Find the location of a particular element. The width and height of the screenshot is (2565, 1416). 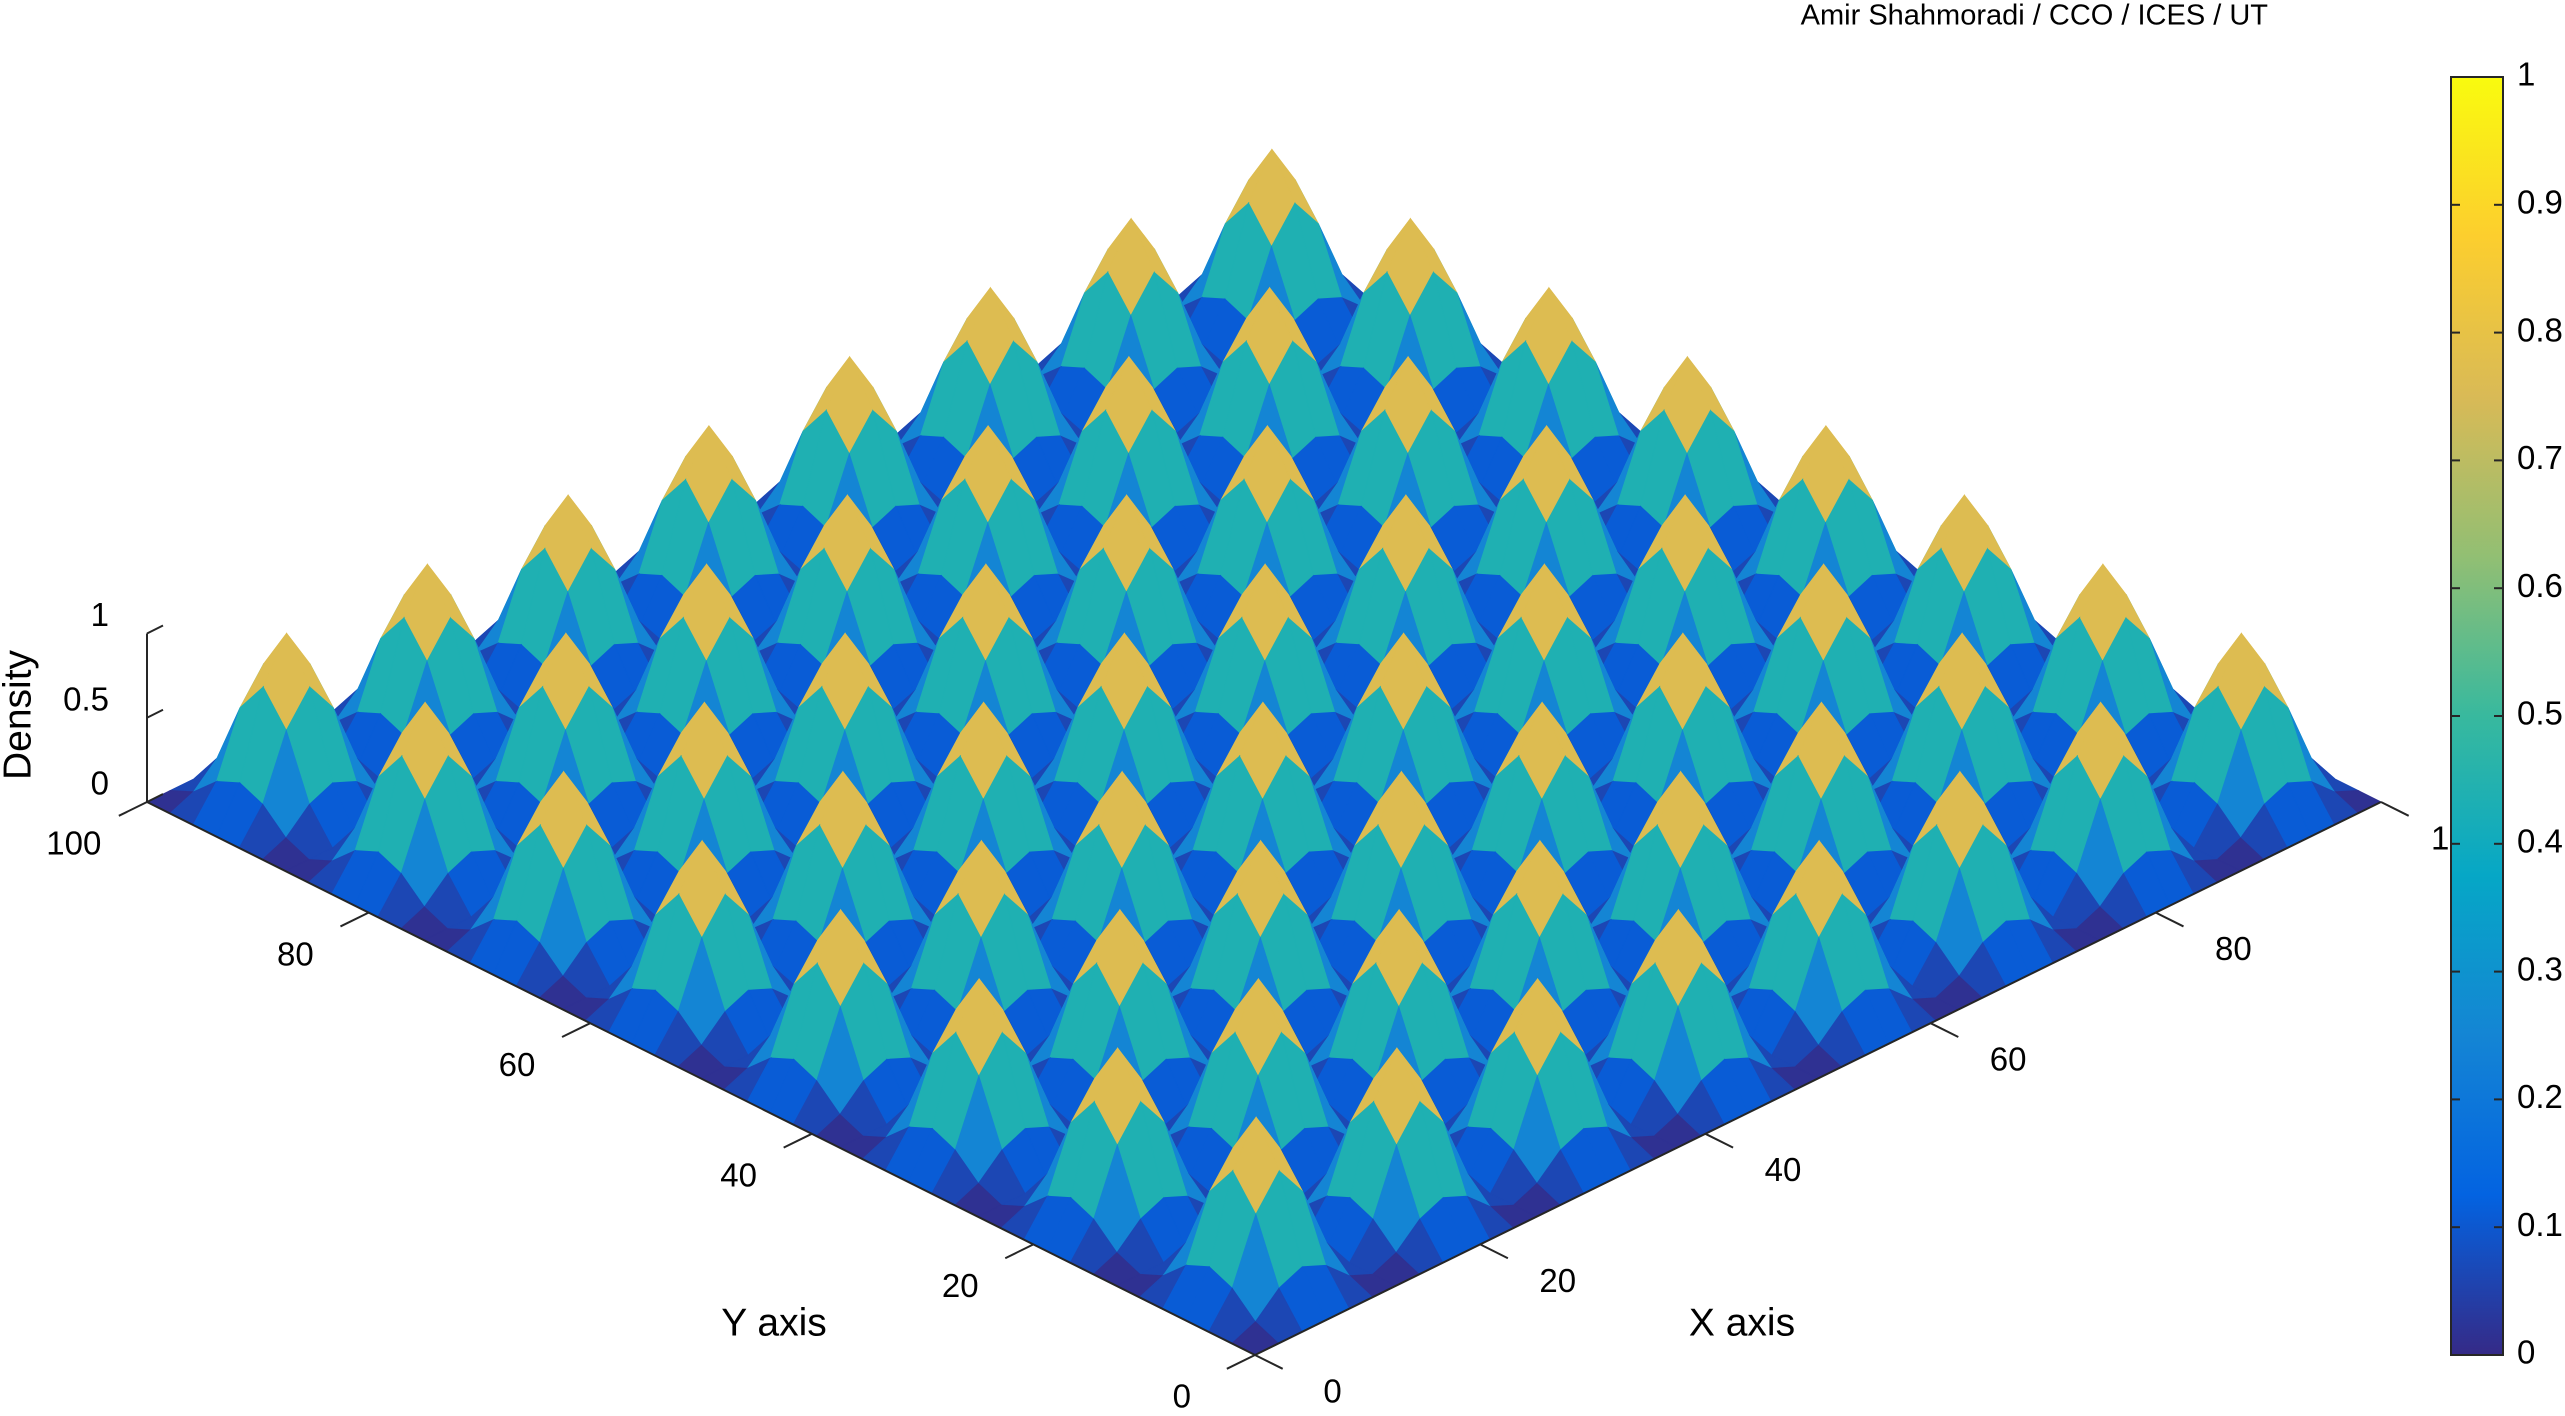

x-tick-label: 80 is located at coordinates (2233, 948).